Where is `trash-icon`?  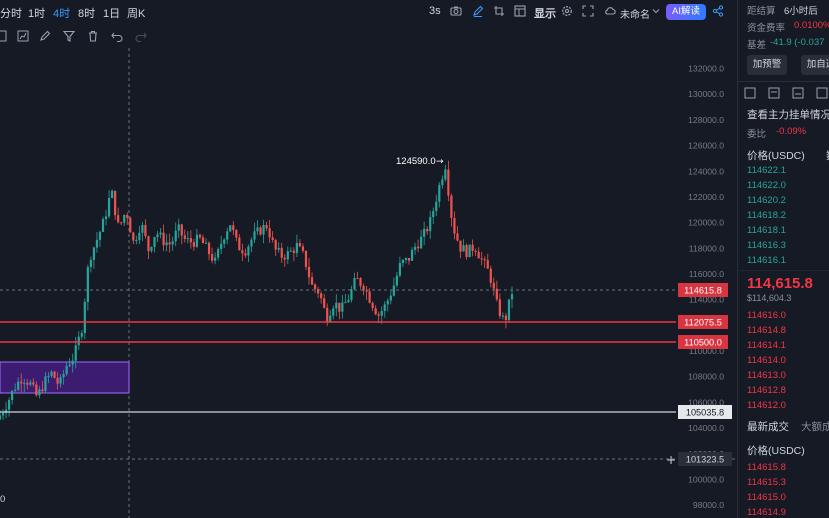 trash-icon is located at coordinates (93, 36).